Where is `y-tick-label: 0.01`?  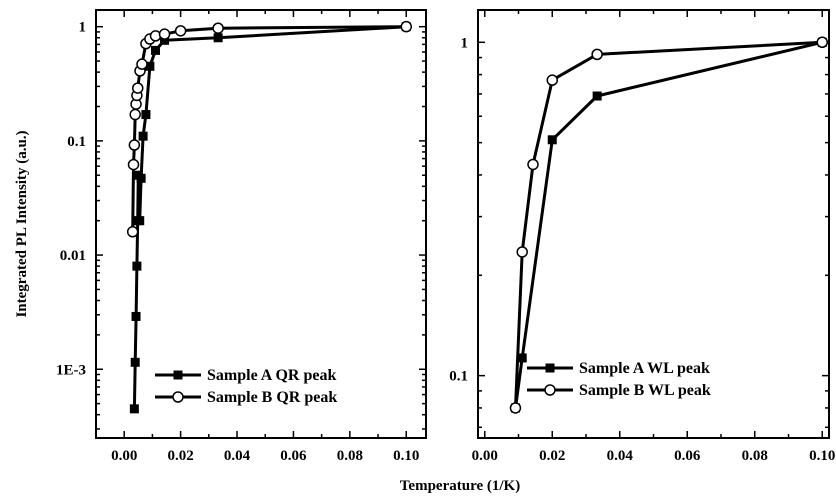
y-tick-label: 0.01 is located at coordinates (73, 256).